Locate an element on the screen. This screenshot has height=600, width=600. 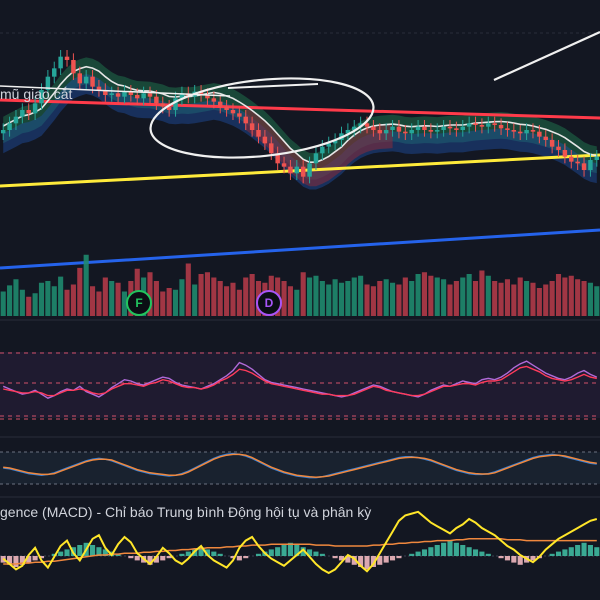
trend-line-blue is located at coordinates (300, 249).